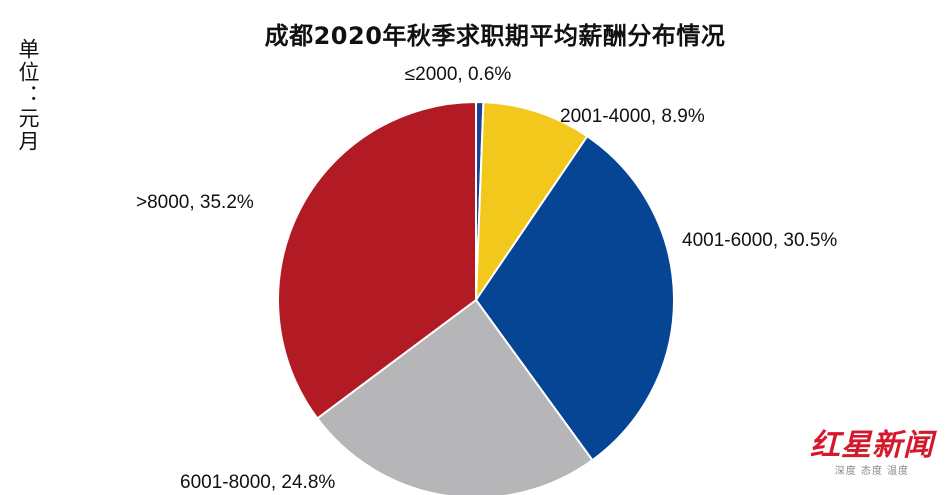 This screenshot has height=495, width=950. Describe the element at coordinates (872, 471) in the screenshot. I see `watermark-slogan: 深度 态度 温度` at that location.